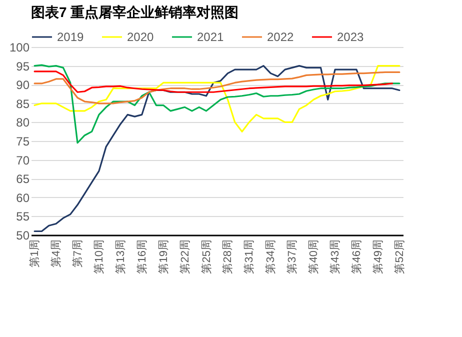  Describe the element at coordinates (350, 37) in the screenshot. I see `legend-label: 2023` at that location.